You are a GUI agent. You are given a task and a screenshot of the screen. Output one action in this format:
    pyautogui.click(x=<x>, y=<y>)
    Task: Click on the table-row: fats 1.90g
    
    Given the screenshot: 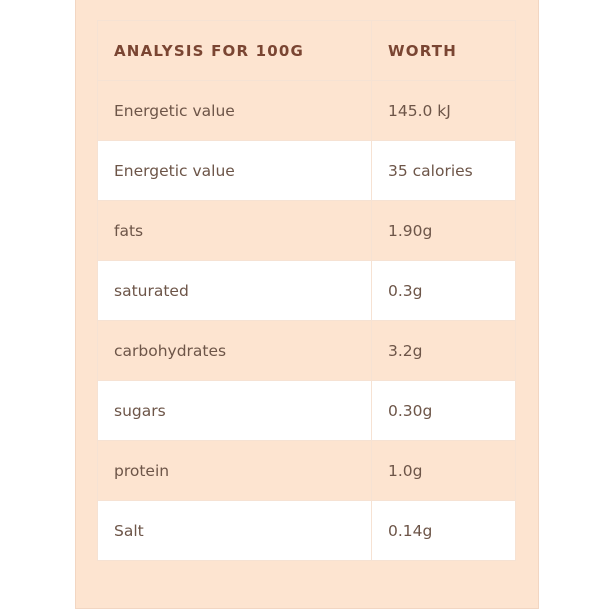 What is the action you would take?
    pyautogui.click(x=306, y=230)
    